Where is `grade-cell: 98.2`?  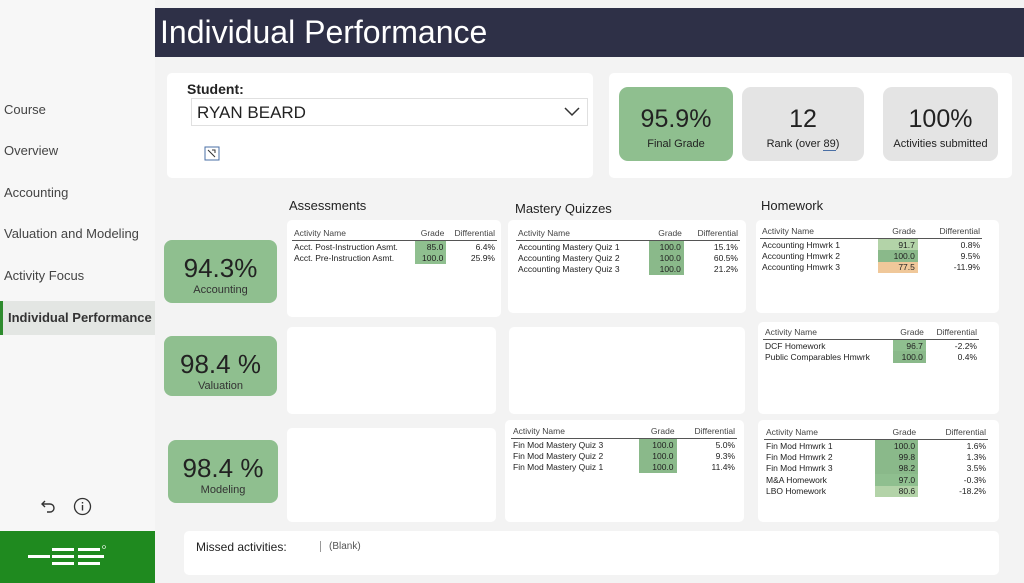
grade-cell: 98.2 is located at coordinates (896, 468).